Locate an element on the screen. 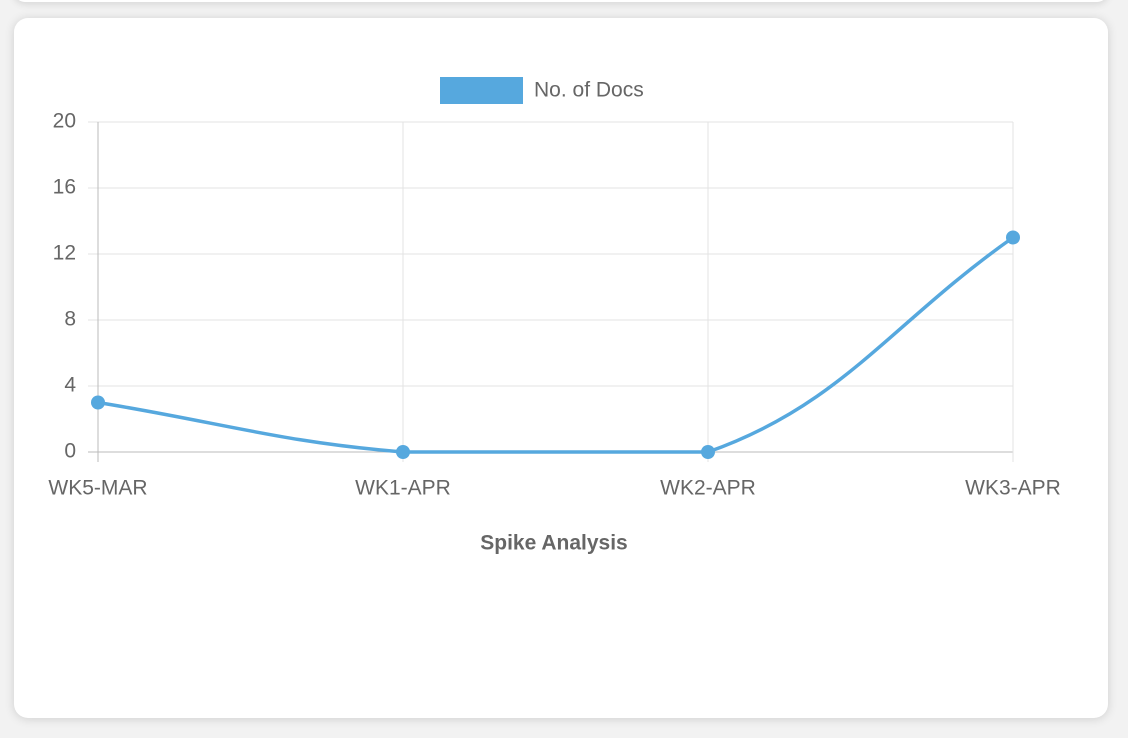 Image resolution: width=1128 pixels, height=738 pixels. card-above is located at coordinates (561, 1).